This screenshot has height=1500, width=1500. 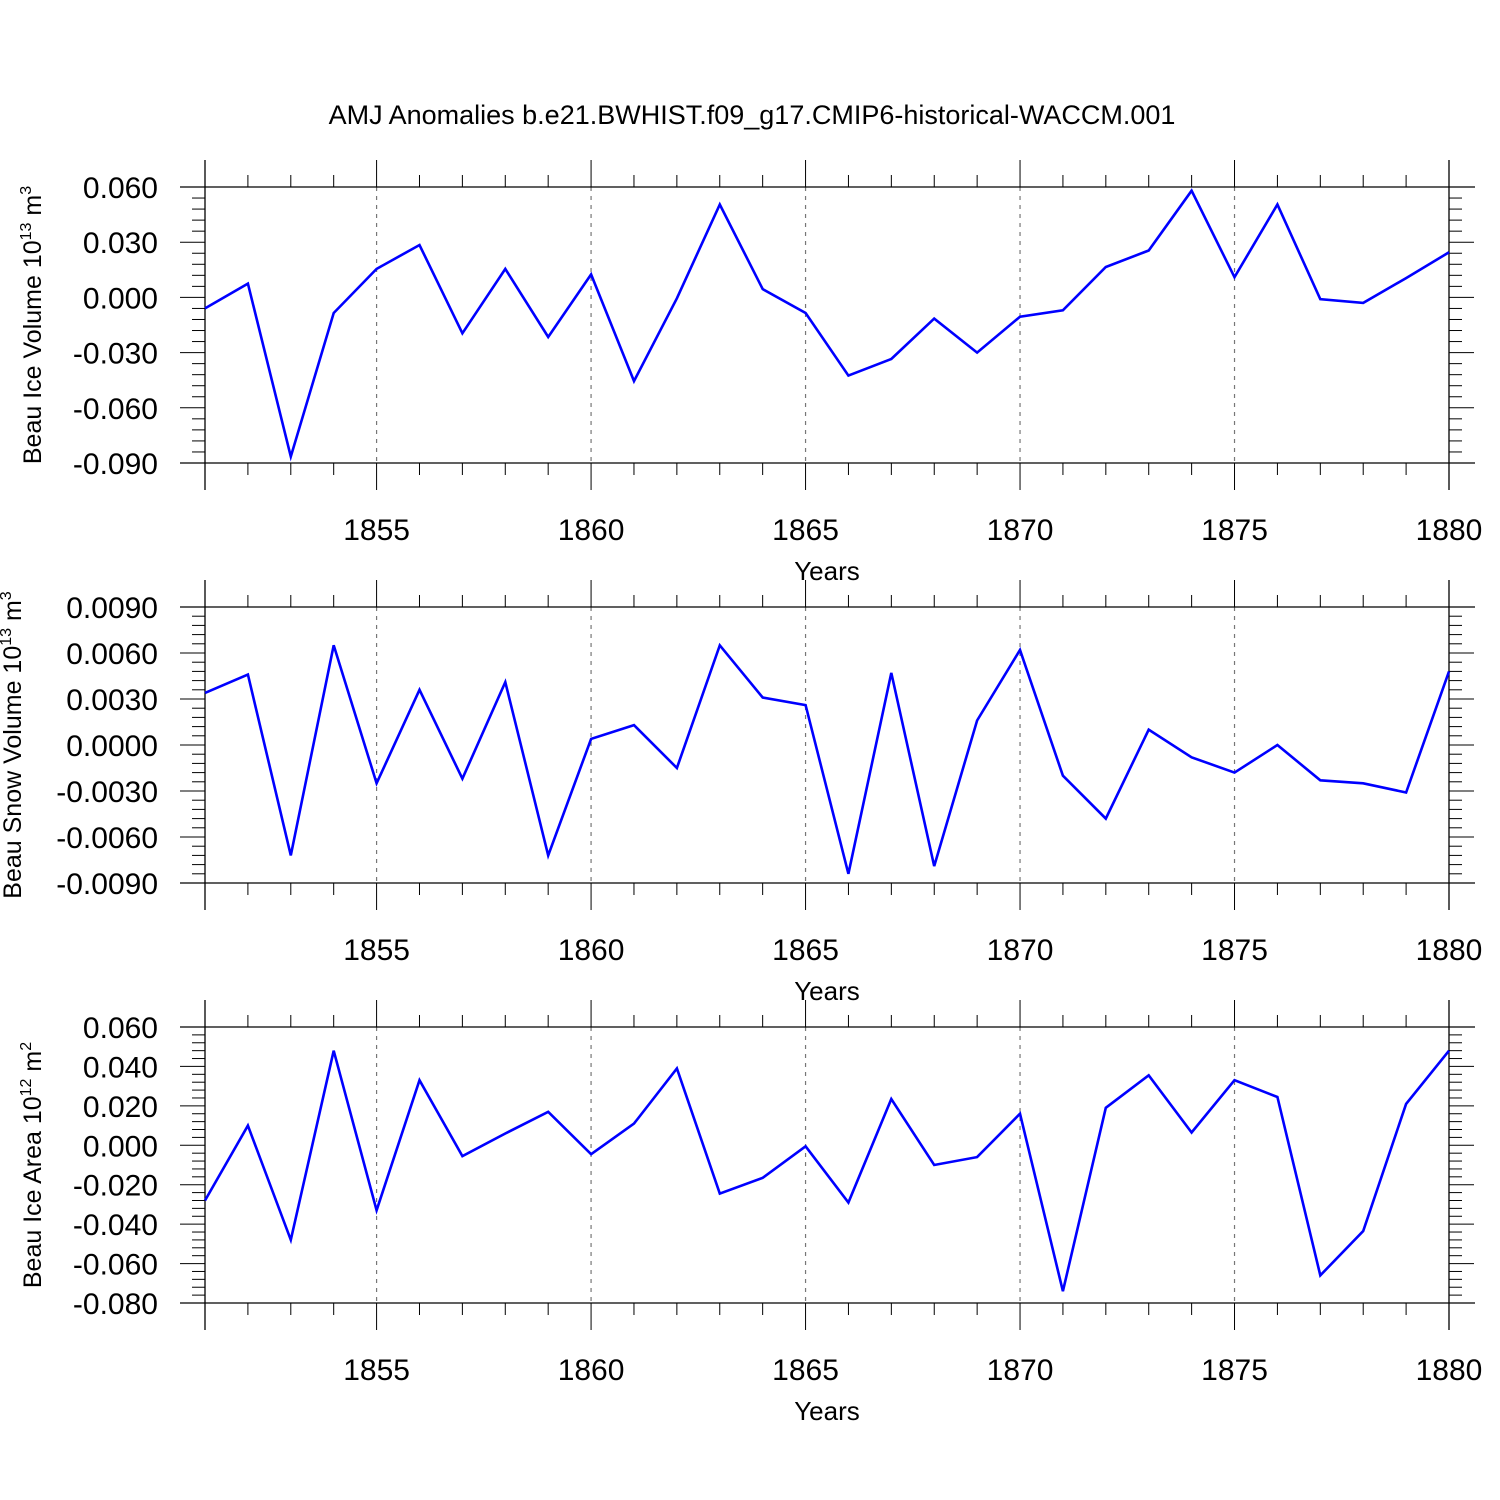 What do you see at coordinates (112, 654) in the screenshot?
I see `y-tick-label: 0.0060` at bounding box center [112, 654].